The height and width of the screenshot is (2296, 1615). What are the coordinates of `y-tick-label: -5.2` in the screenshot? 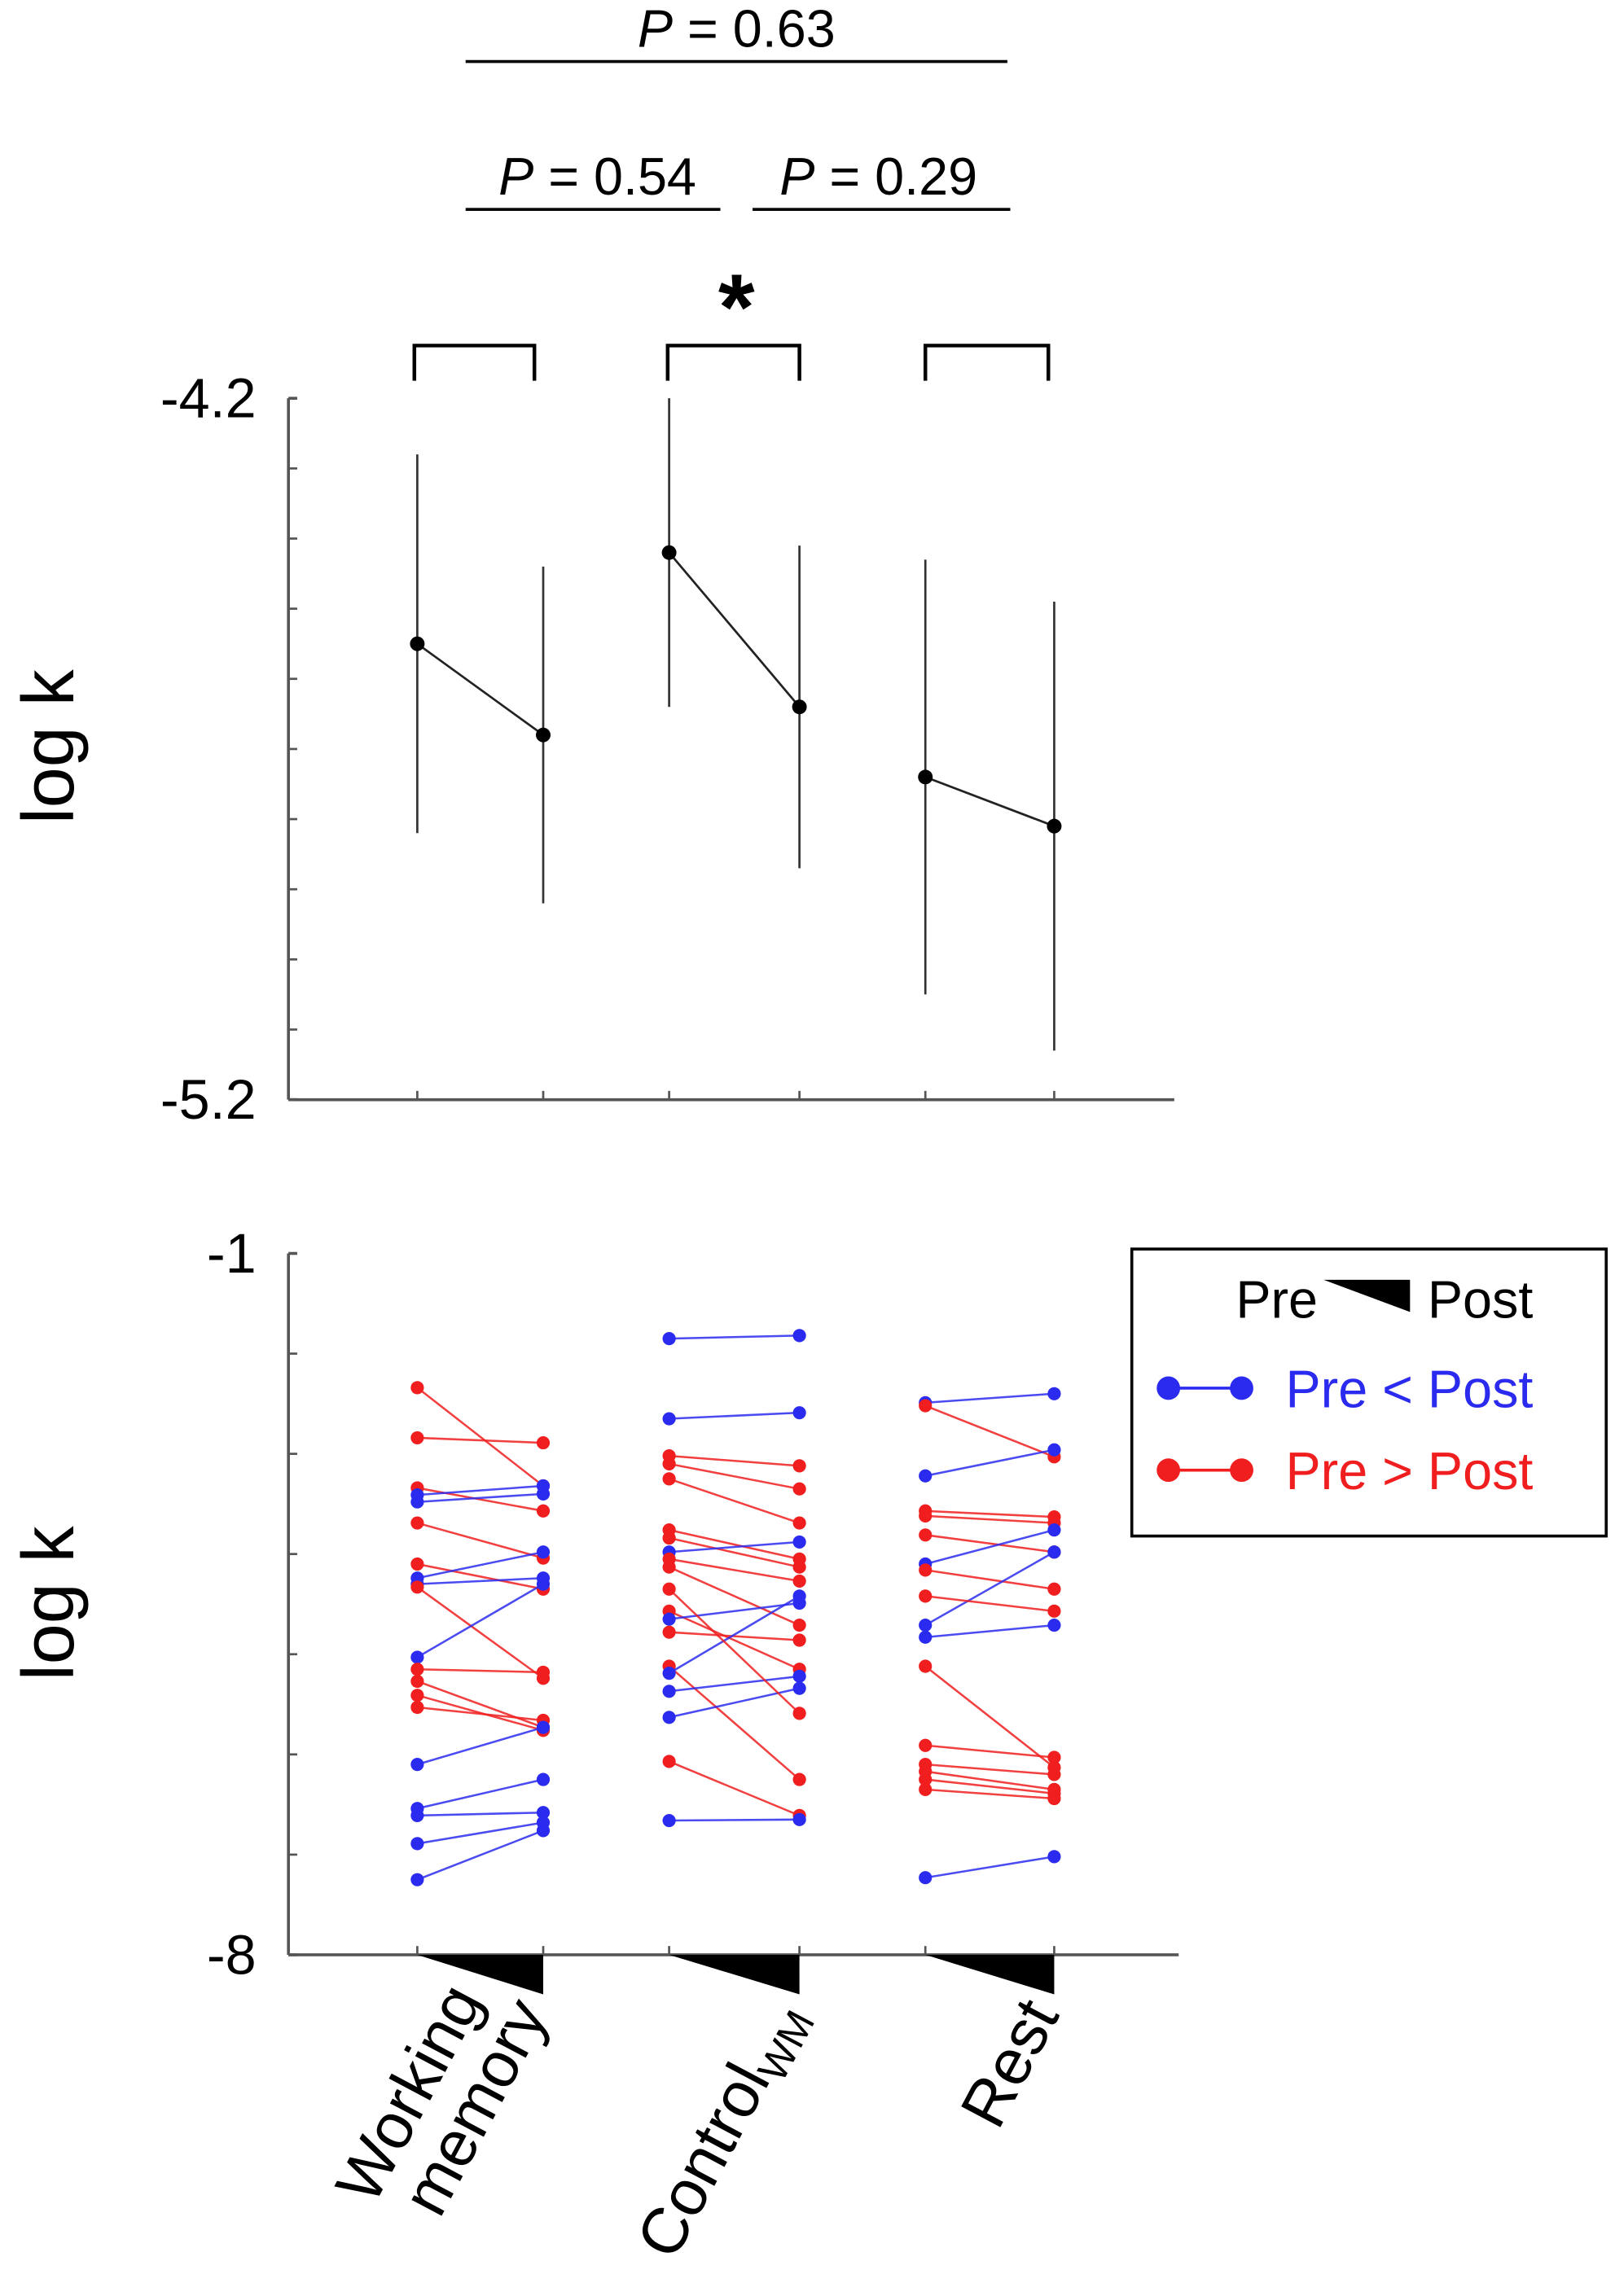 It's located at (208, 1100).